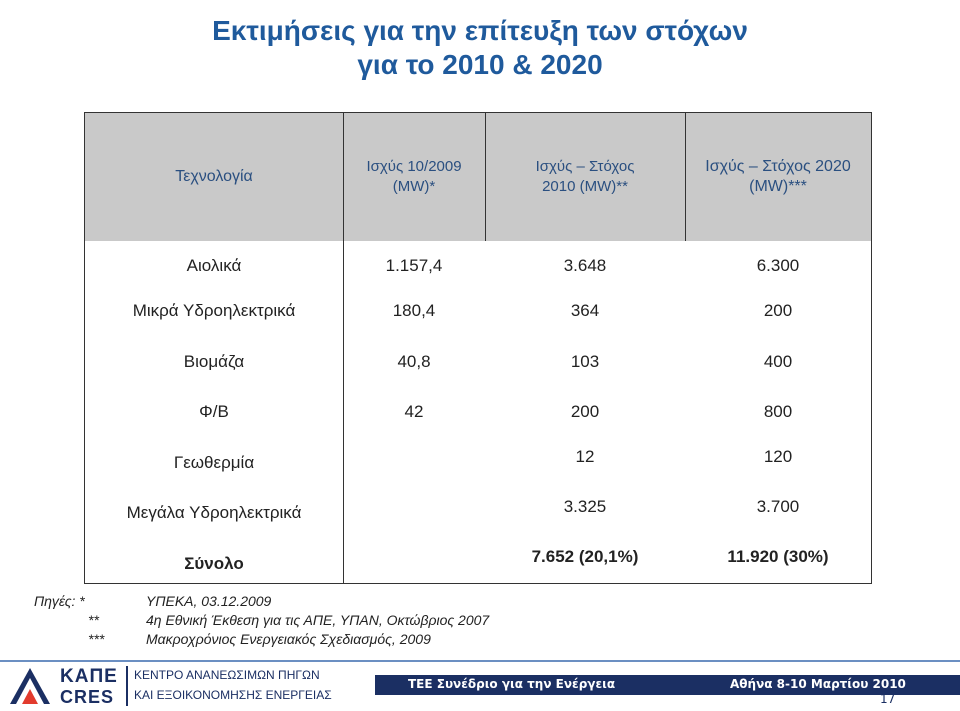 The width and height of the screenshot is (960, 711). I want to click on header-capacity-2009: Ισχύς 10/2009 (MW)*, so click(414, 177).